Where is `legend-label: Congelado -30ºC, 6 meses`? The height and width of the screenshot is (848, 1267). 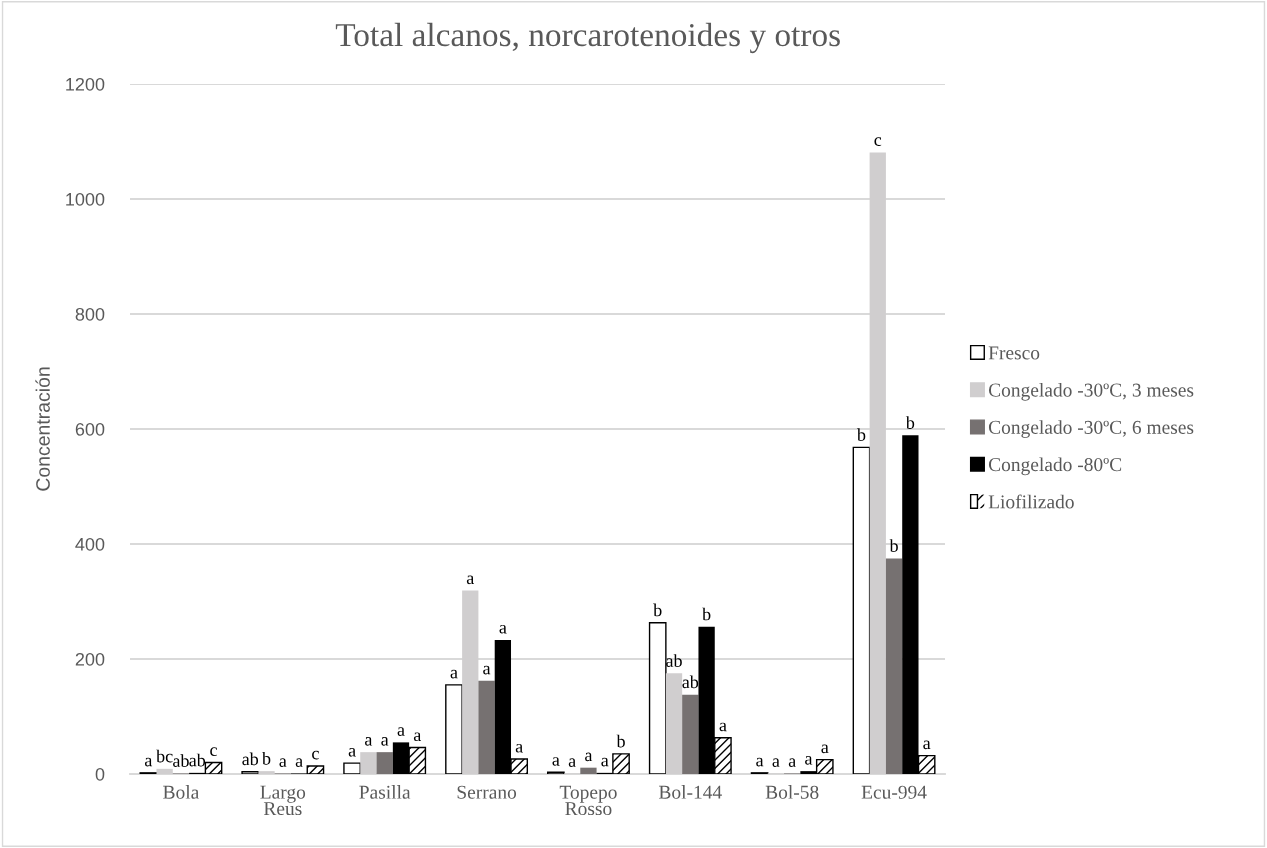 legend-label: Congelado -30ºC, 6 meses is located at coordinates (1091, 429).